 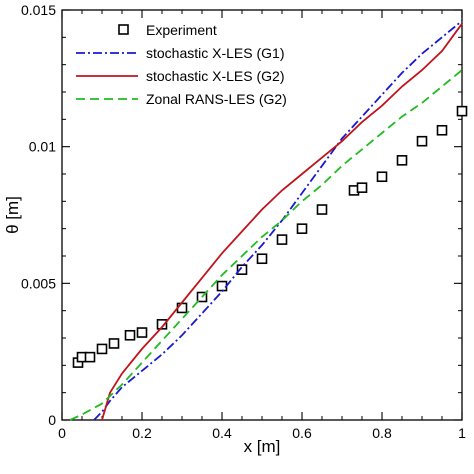 What do you see at coordinates (123, 29) in the screenshot?
I see `legend-marker-experiment` at bounding box center [123, 29].